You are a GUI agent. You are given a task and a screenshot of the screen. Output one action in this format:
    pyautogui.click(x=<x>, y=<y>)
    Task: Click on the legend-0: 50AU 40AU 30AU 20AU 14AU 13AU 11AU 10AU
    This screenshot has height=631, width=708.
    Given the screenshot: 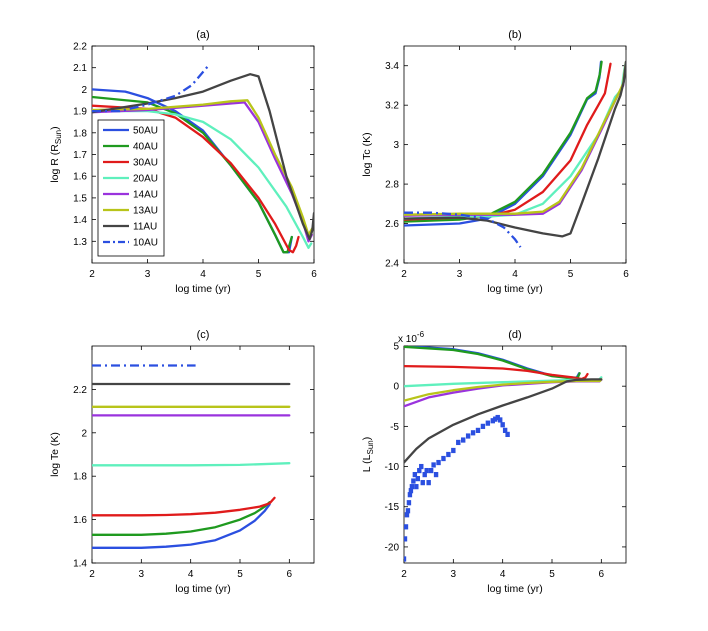 What is the action you would take?
    pyautogui.click(x=131, y=188)
    